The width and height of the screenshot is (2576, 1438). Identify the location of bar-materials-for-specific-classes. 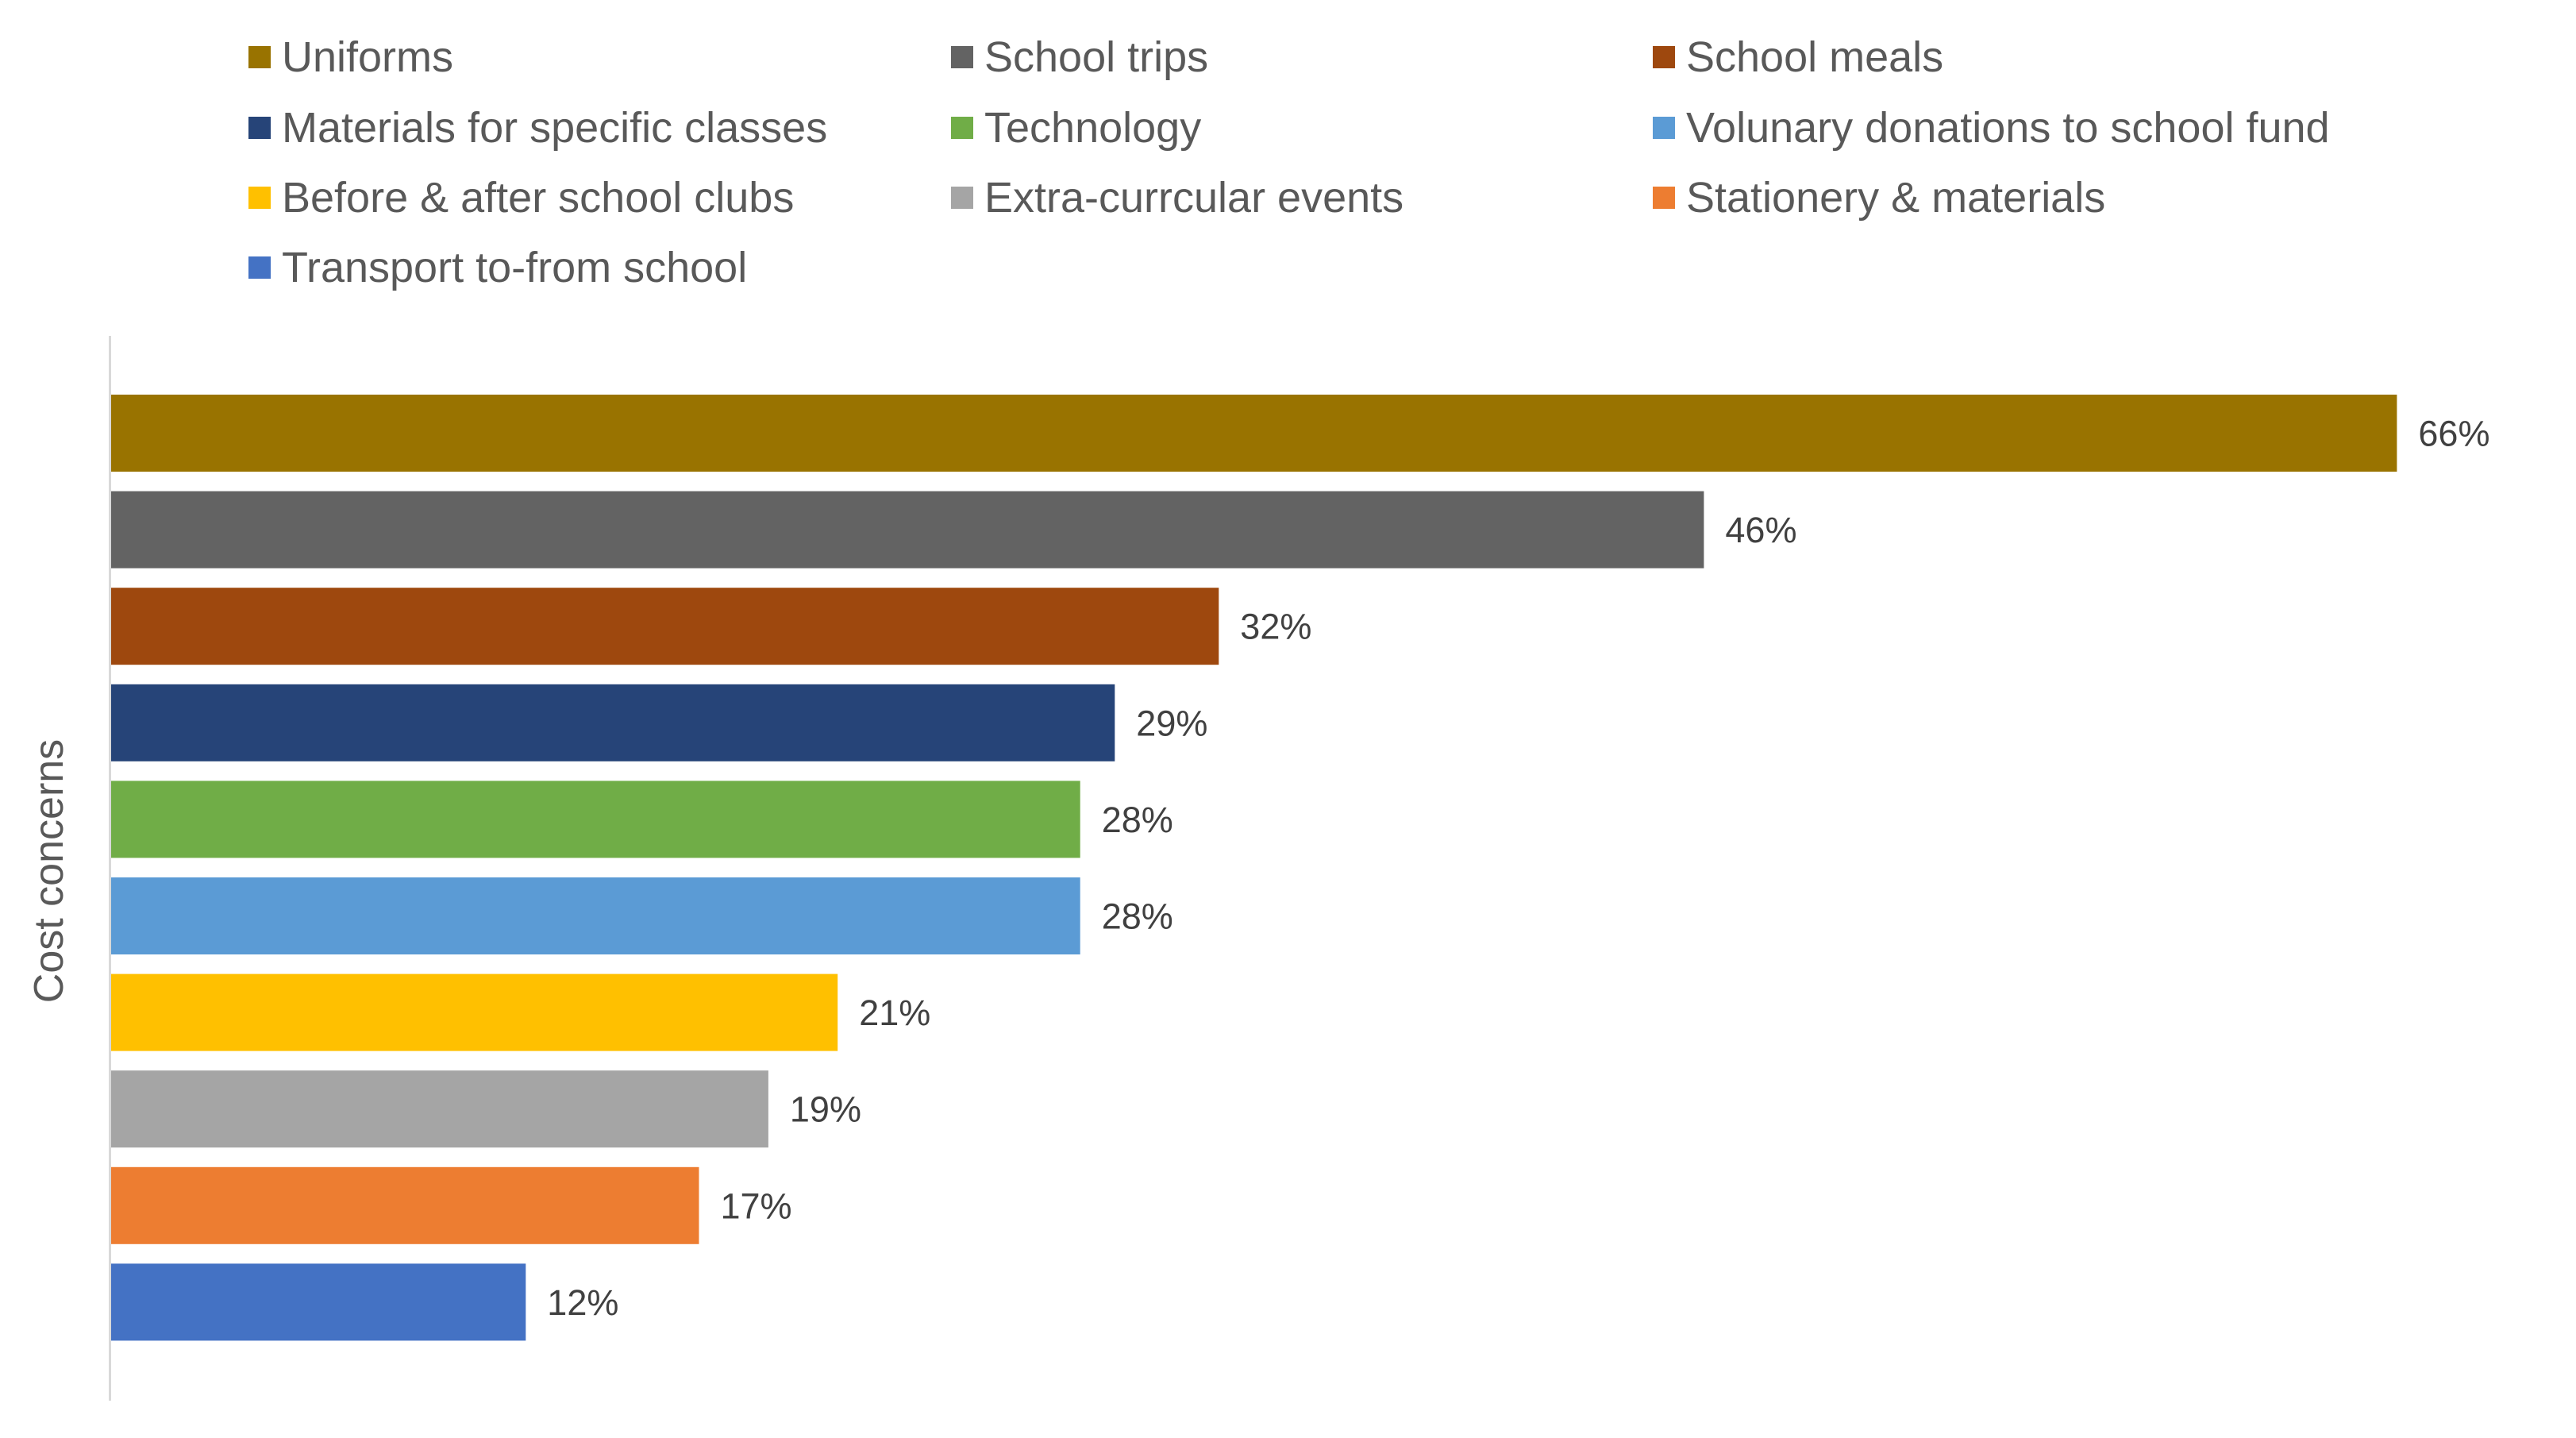
(613, 722).